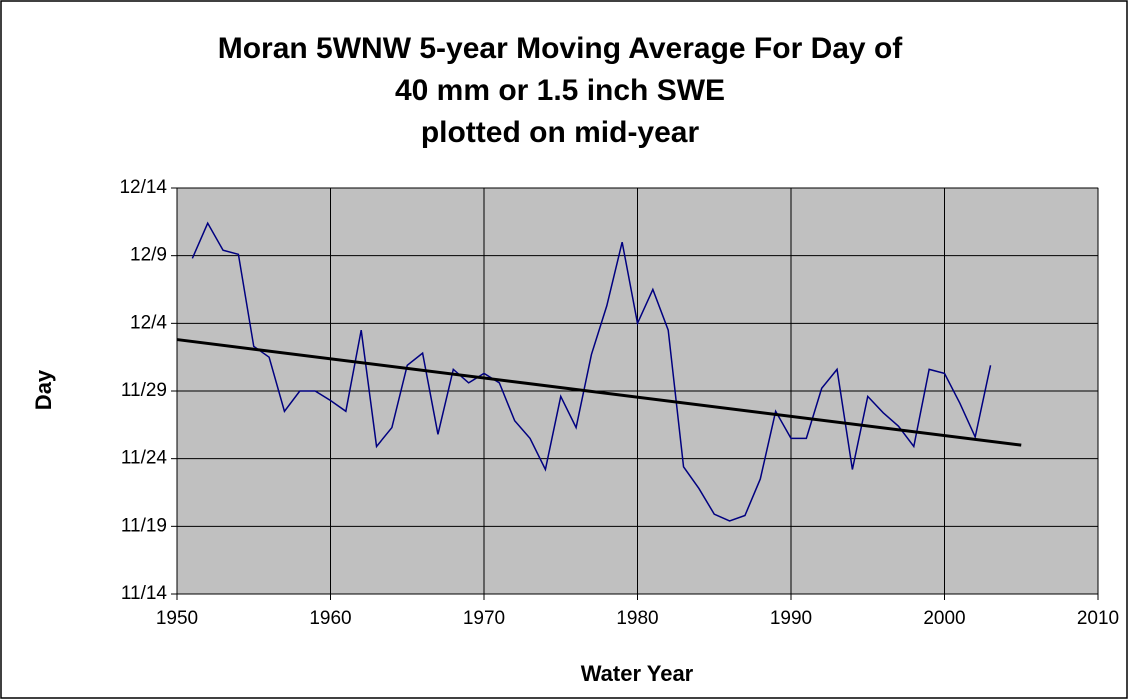 Image resolution: width=1130 pixels, height=700 pixels. Describe the element at coordinates (144, 390) in the screenshot. I see `y-tick-label: 11/29` at that location.